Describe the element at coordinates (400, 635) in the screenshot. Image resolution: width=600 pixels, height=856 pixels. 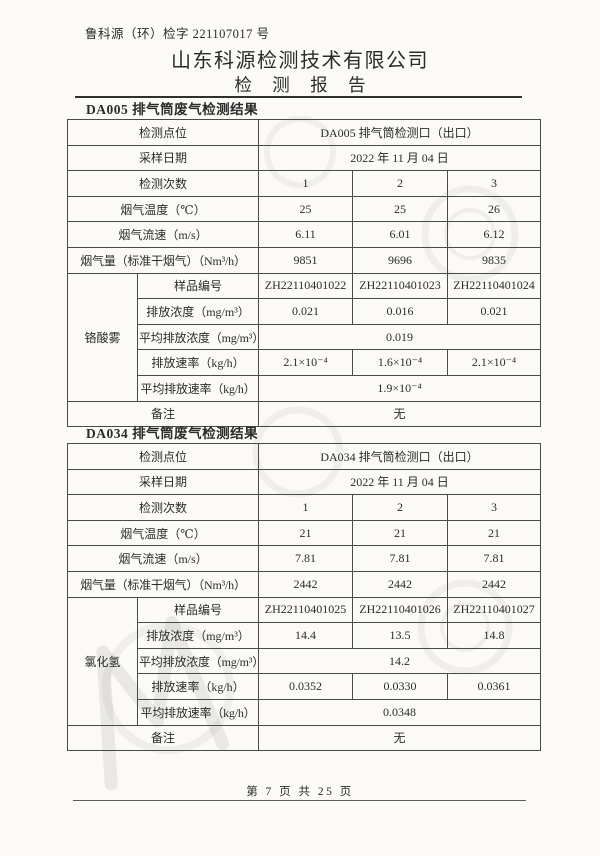
I see `value-cell: 13.5` at that location.